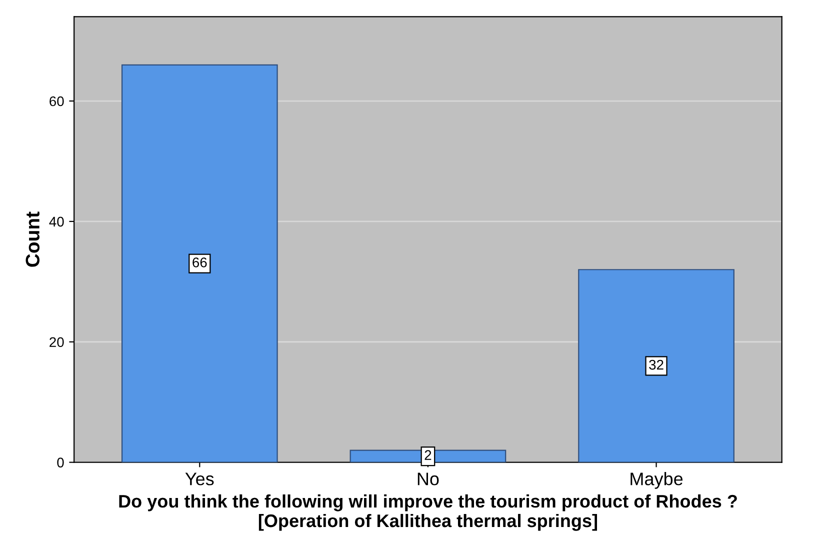  What do you see at coordinates (57, 101) in the screenshot?
I see `y-tick-label: 60` at bounding box center [57, 101].